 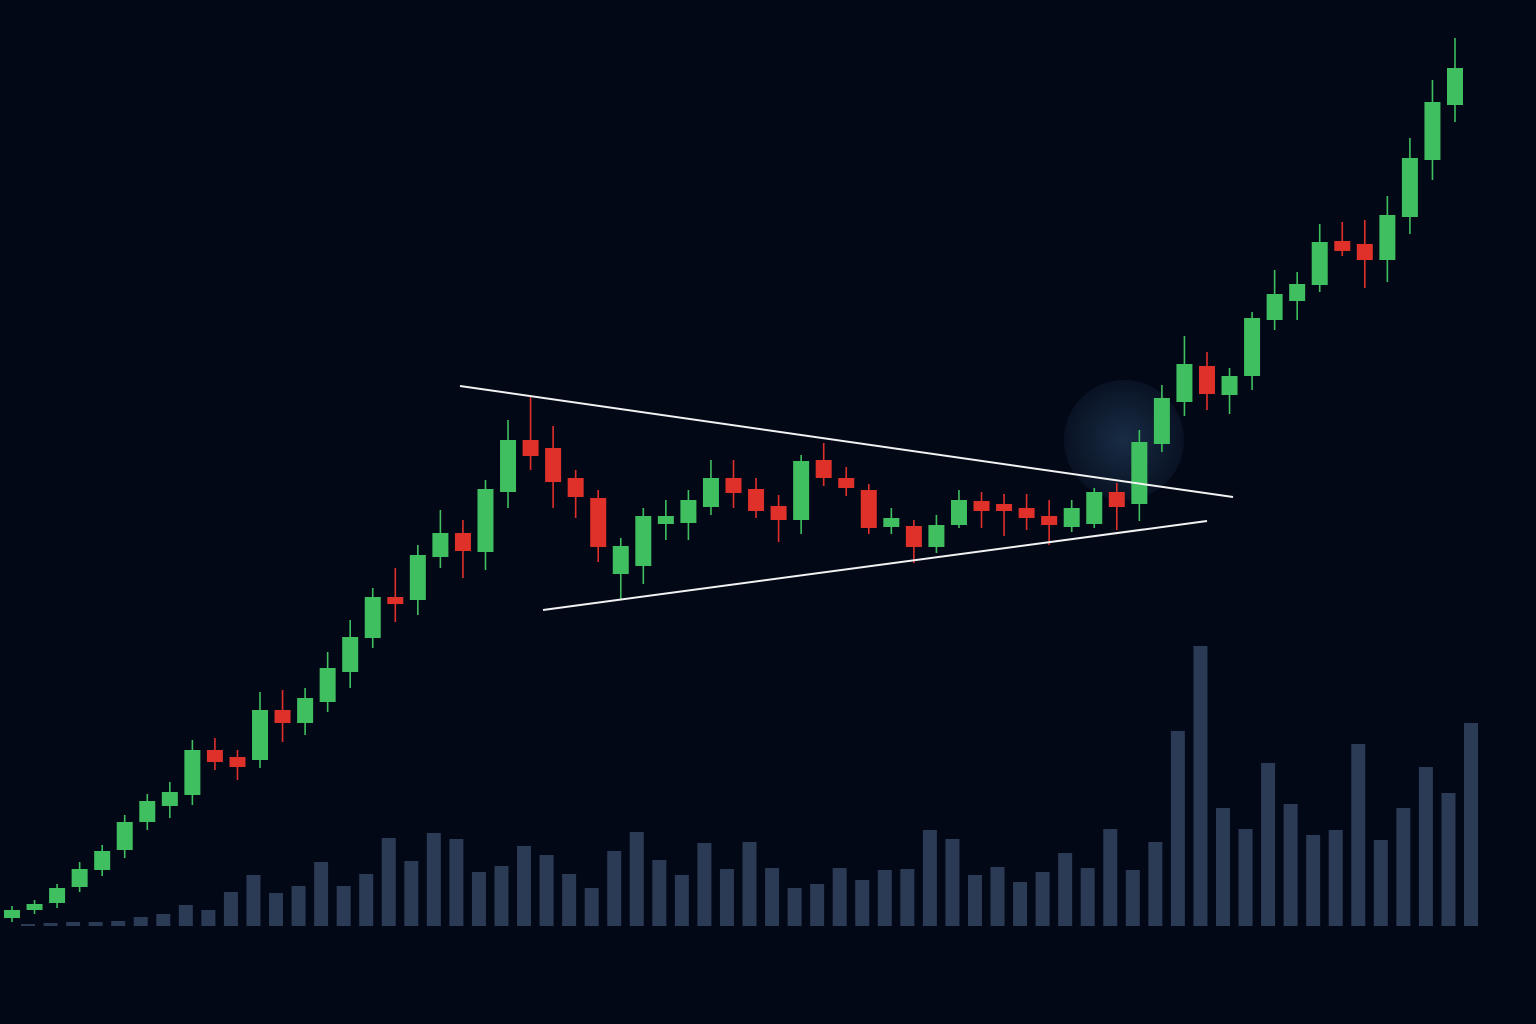 What do you see at coordinates (846, 441) in the screenshot?
I see `upper-trendline` at bounding box center [846, 441].